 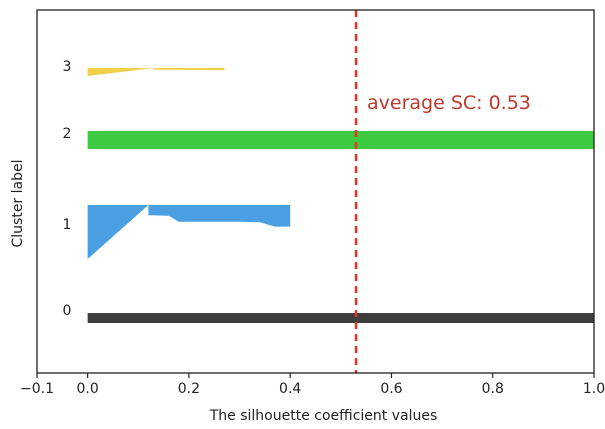 What do you see at coordinates (323, 416) in the screenshot?
I see `x-axis-title: The silhouette coefficient values` at bounding box center [323, 416].